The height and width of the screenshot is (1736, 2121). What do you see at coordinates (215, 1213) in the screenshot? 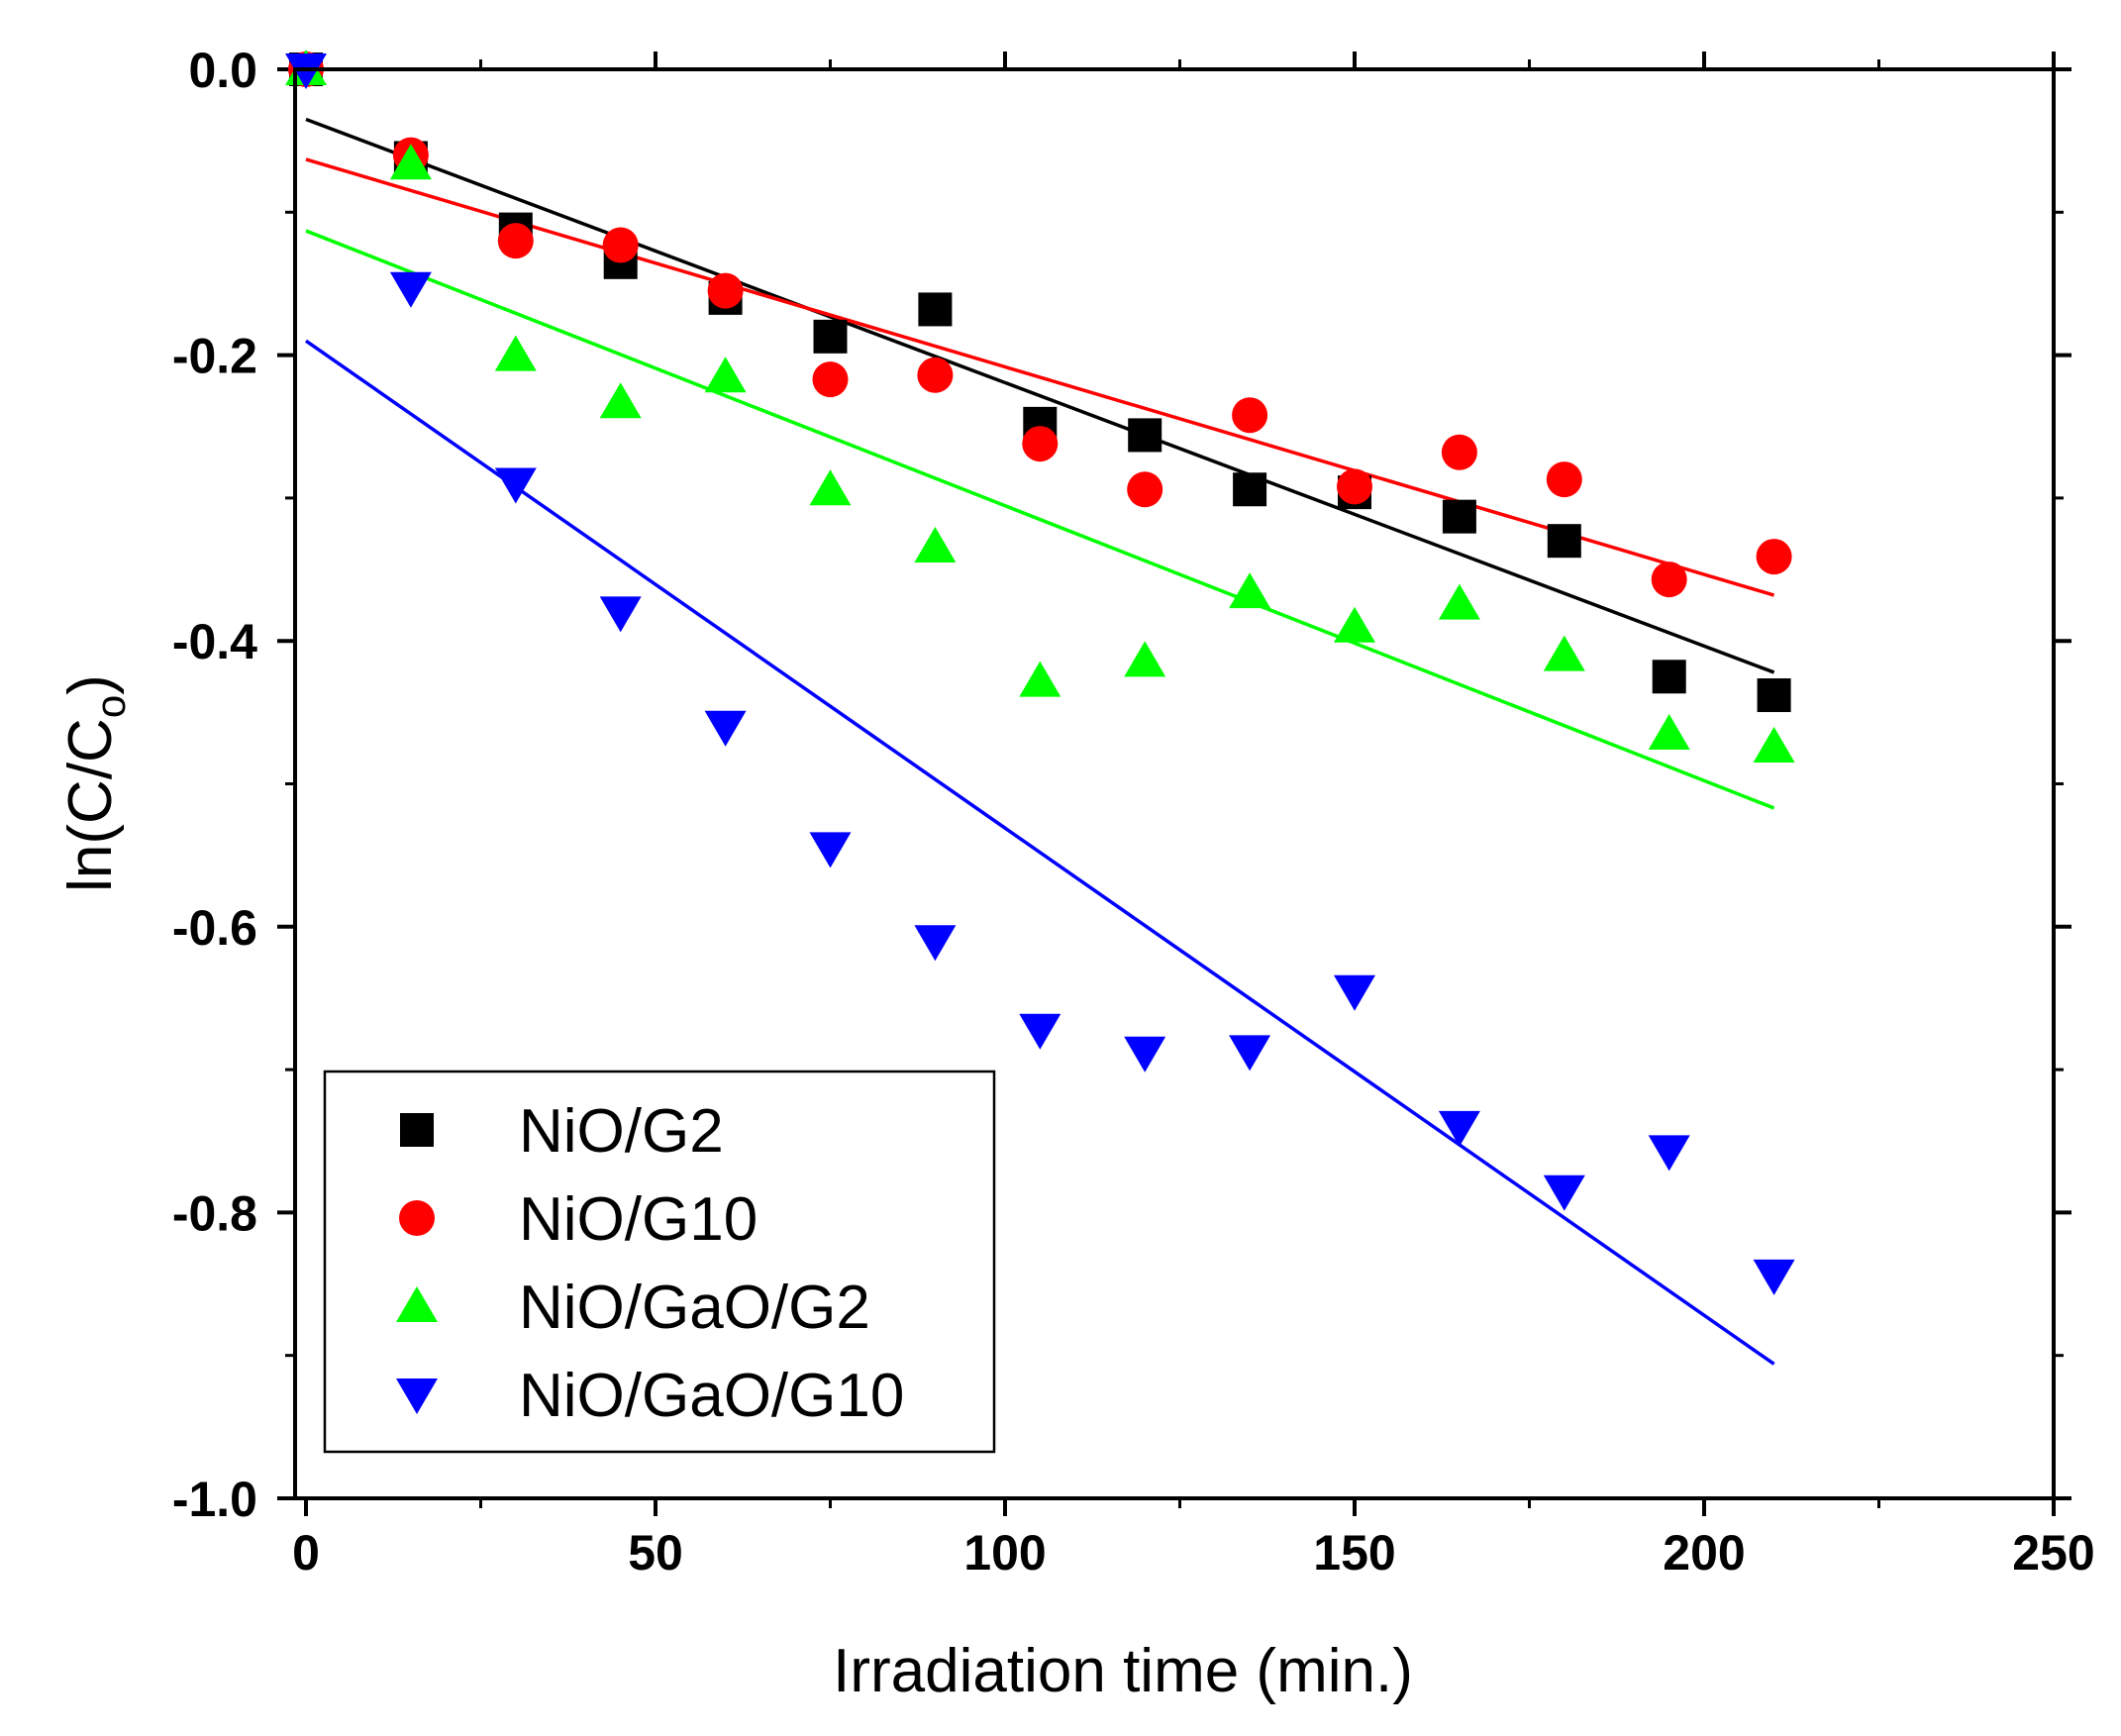
I see `y-tick-label: -0.8` at bounding box center [215, 1213].